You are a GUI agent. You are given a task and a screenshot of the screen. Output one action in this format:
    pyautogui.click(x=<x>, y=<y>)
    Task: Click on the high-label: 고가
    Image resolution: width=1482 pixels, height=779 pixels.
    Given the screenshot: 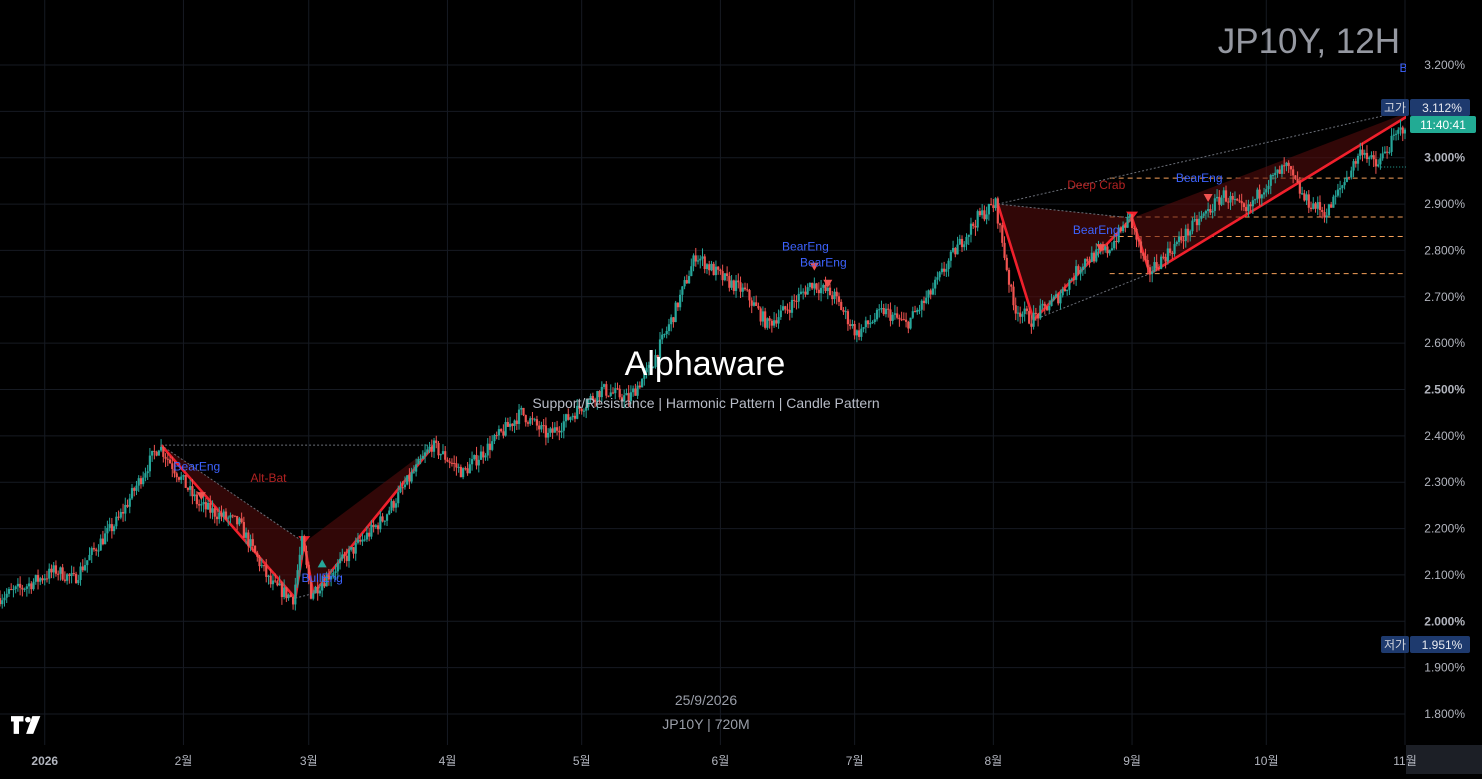 What is the action you would take?
    pyautogui.click(x=1395, y=108)
    